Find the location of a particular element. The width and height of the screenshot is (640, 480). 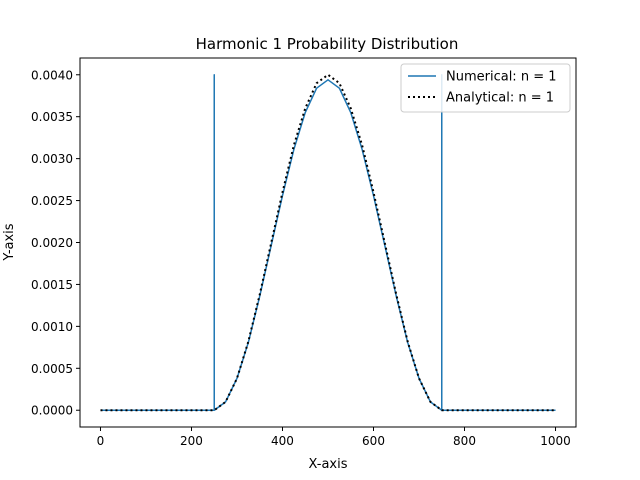

y-tick-label: 0.0040 is located at coordinates (52, 75).